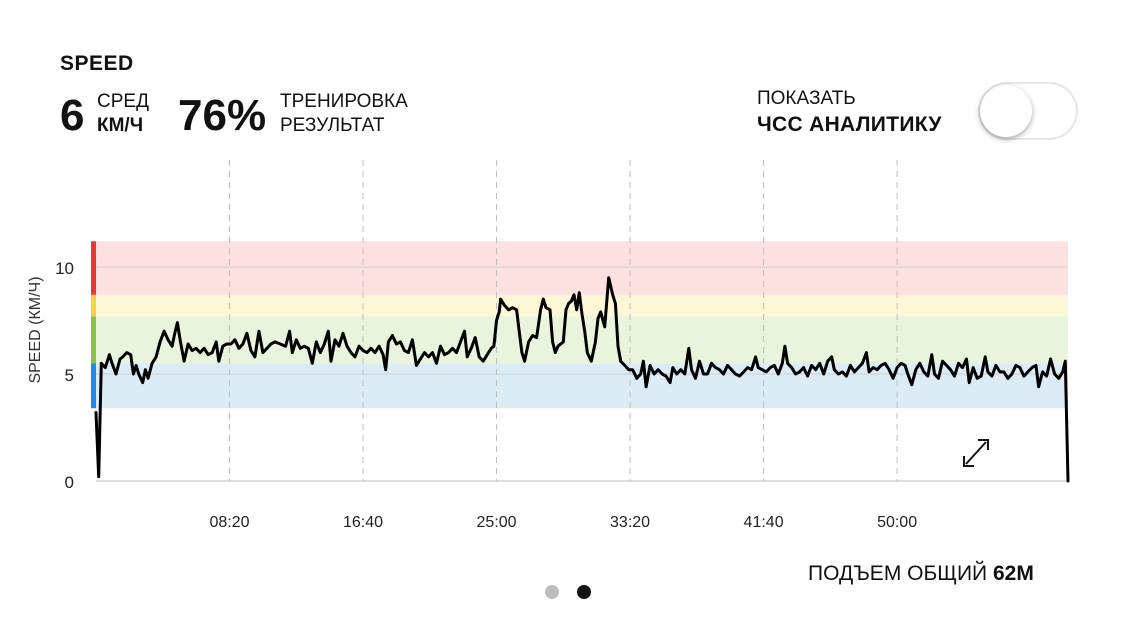  Describe the element at coordinates (582, 320) in the screenshot. I see `horizontal-gridlines` at that location.